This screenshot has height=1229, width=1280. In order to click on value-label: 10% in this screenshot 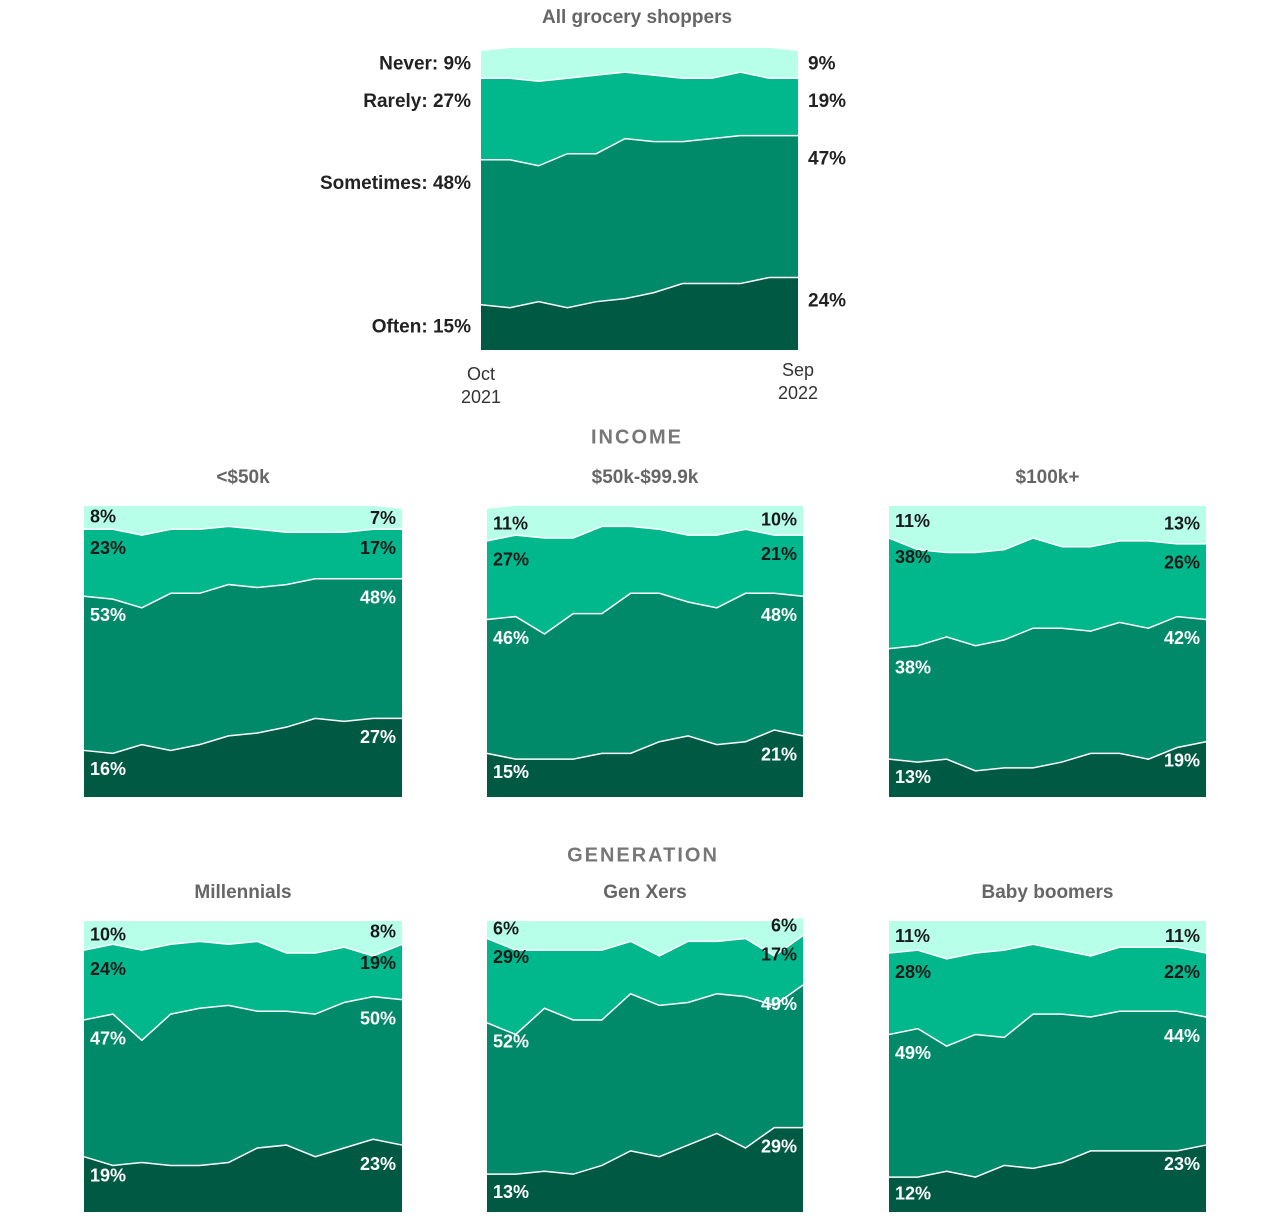, I will do `click(108, 934)`.